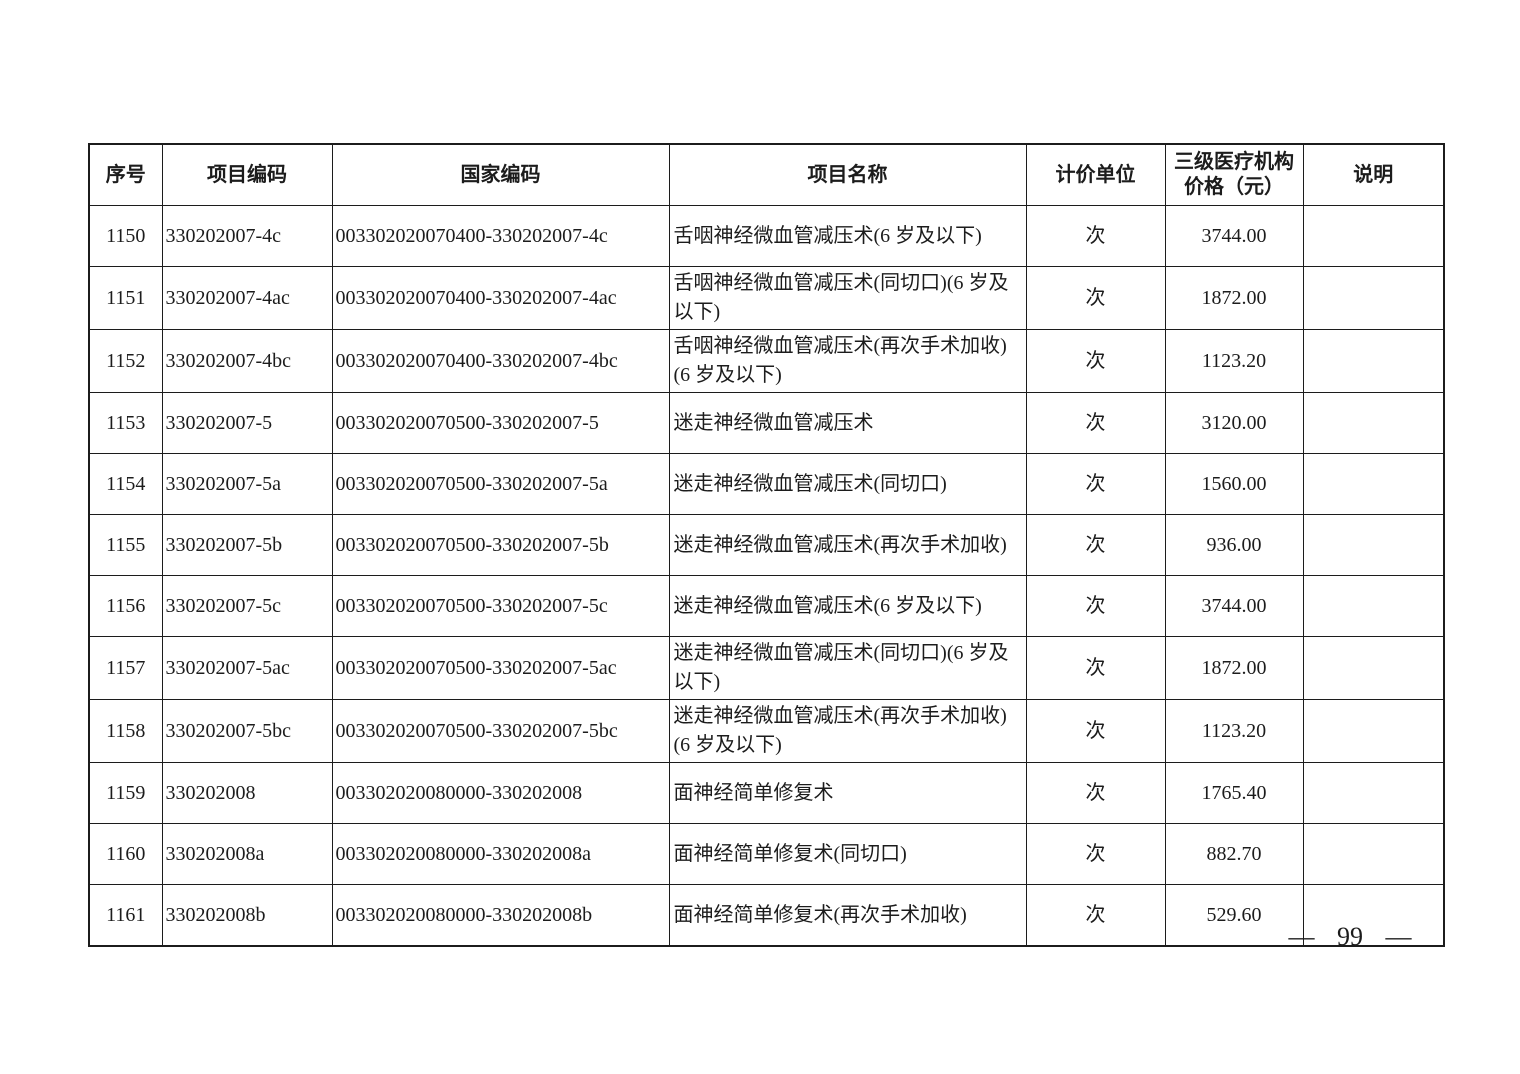 Image resolution: width=1520 pixels, height=1074 pixels. I want to click on col-header-price: 三级医疗机构 价格（元）, so click(1234, 174).